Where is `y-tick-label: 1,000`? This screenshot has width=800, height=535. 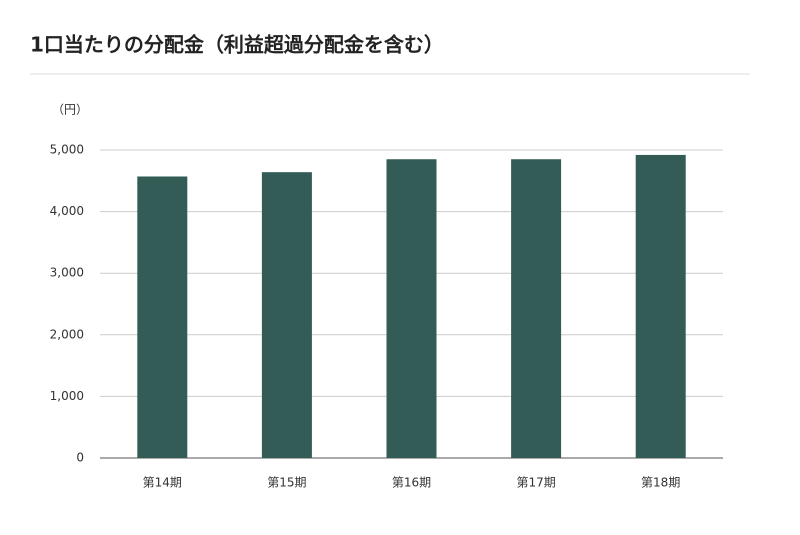 y-tick-label: 1,000 is located at coordinates (67, 396).